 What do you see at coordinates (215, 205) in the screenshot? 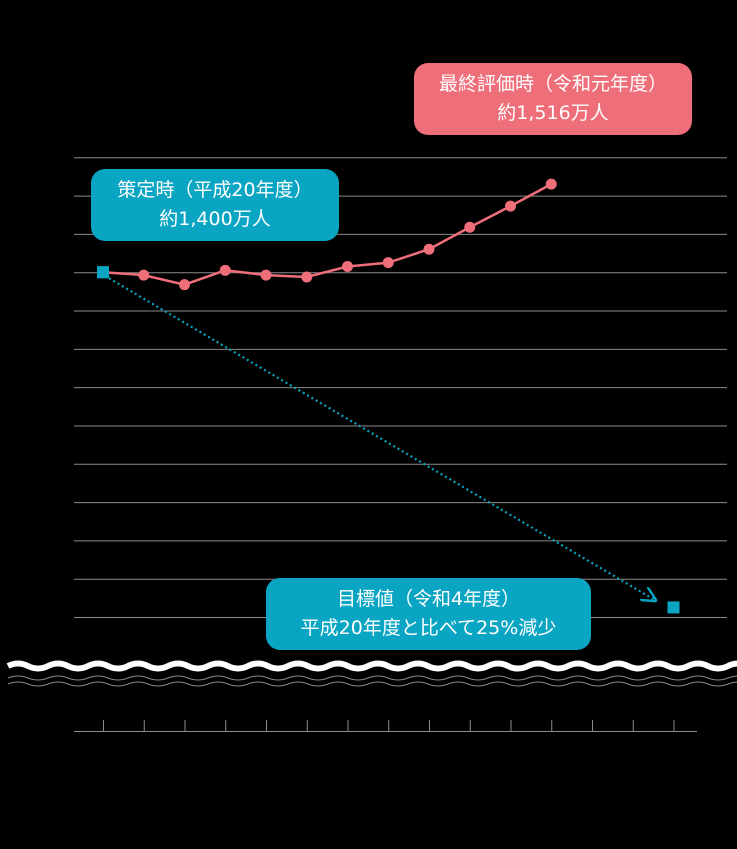
I see `callout-start: 策定時（平成20年度） 約1,400万人` at bounding box center [215, 205].